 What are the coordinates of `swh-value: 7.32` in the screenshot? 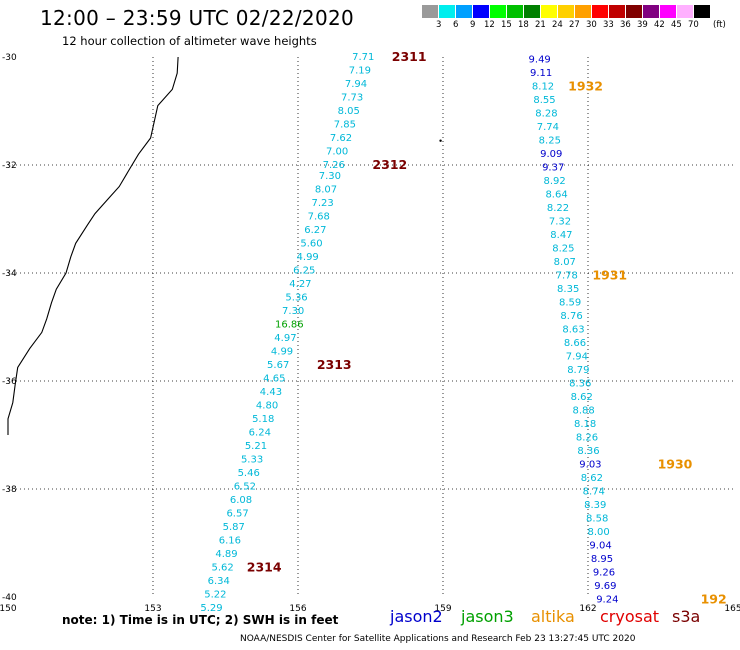 It's located at (560, 222).